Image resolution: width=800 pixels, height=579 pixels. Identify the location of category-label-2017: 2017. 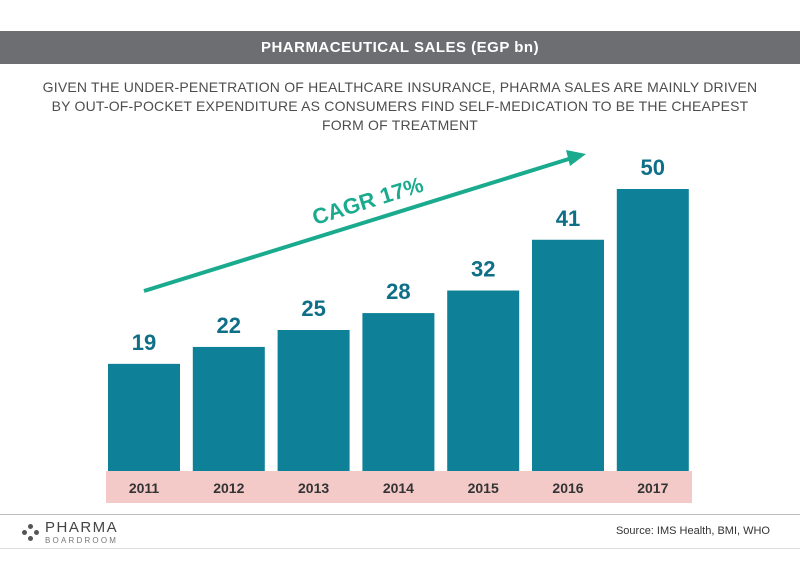
(652, 488).